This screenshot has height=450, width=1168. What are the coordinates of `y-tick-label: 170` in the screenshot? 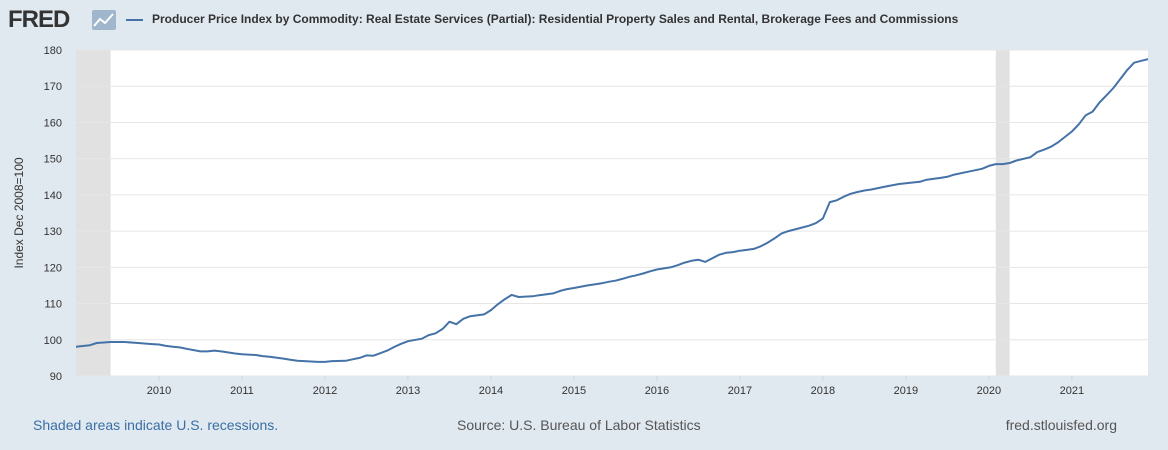 It's located at (53, 87).